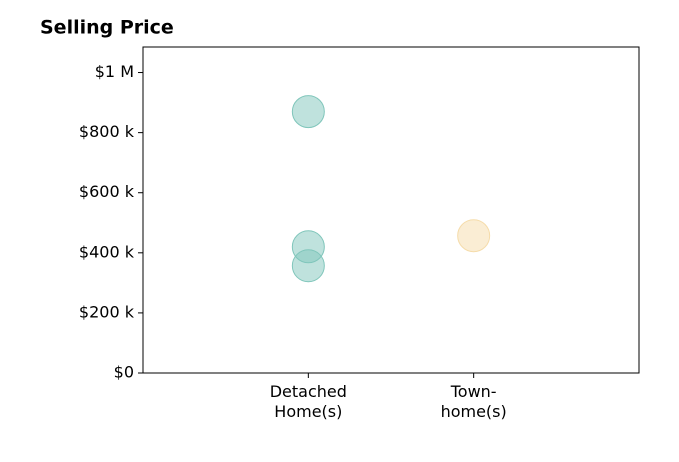  Describe the element at coordinates (114, 71) in the screenshot. I see `y-tick-label: $1 M` at that location.